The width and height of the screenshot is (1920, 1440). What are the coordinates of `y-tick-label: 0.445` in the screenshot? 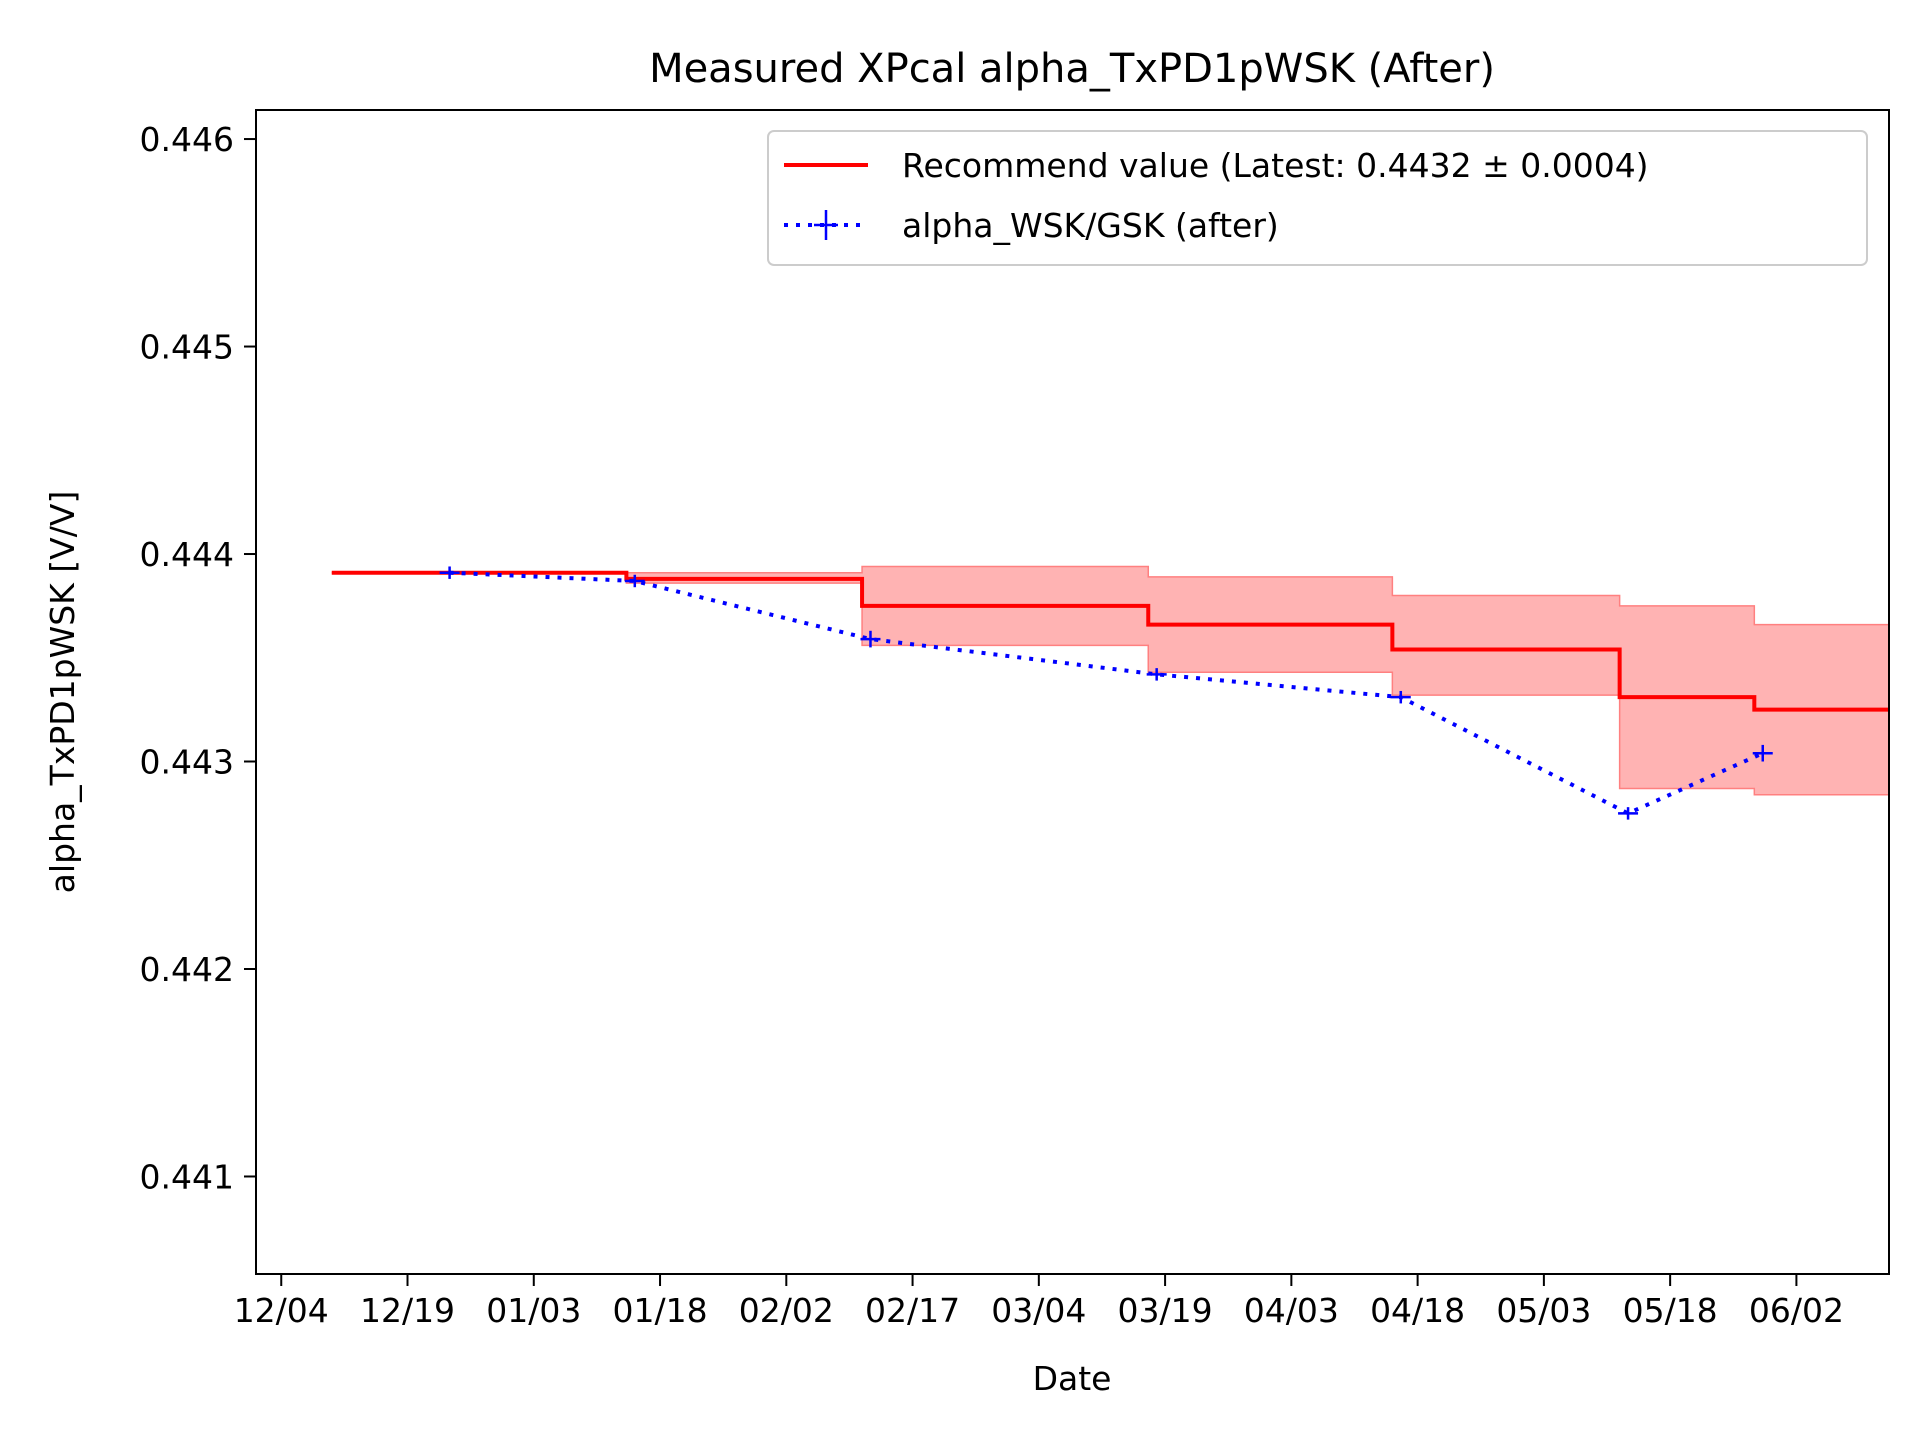 It's located at (187, 347).